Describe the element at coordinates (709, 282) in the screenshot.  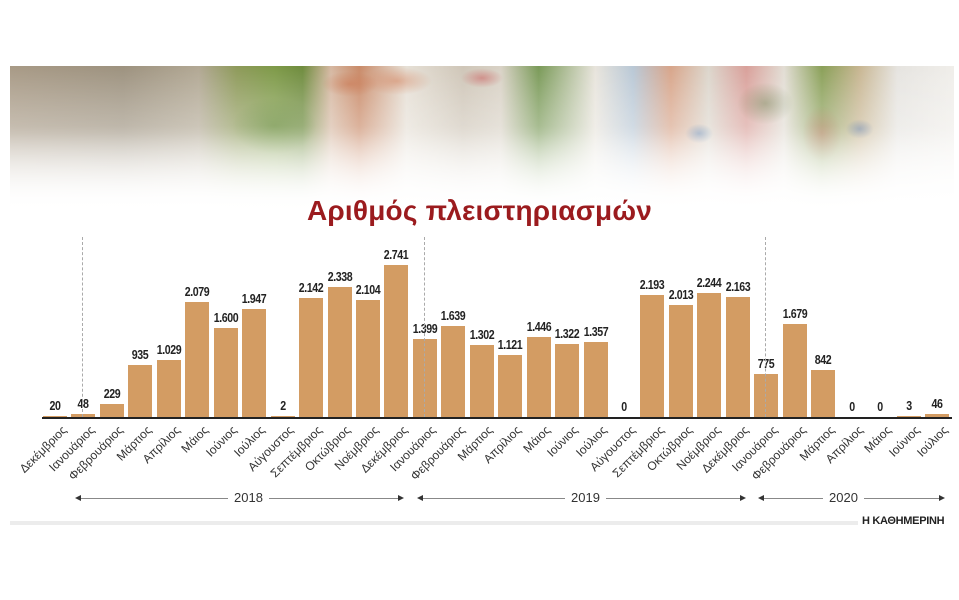
I see `bar-value-label: 2.244` at that location.